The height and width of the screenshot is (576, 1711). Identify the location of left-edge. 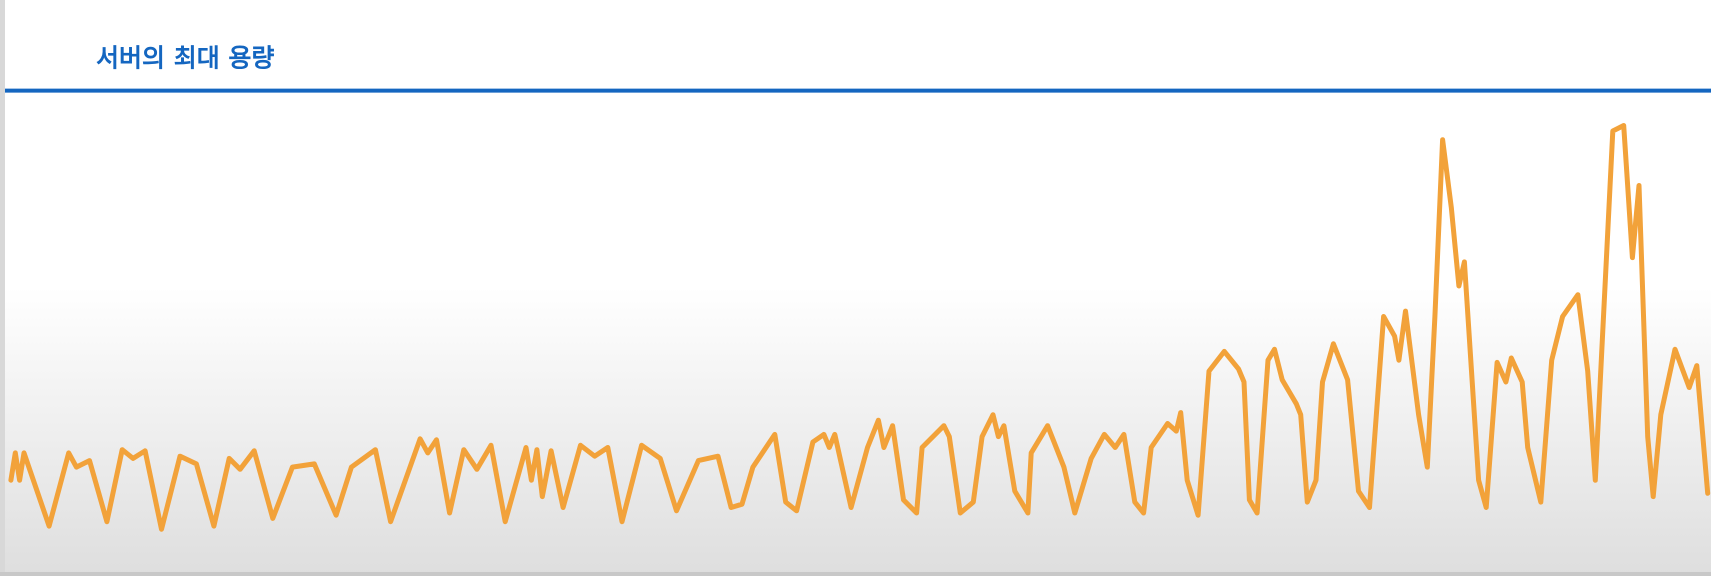
(2, 288).